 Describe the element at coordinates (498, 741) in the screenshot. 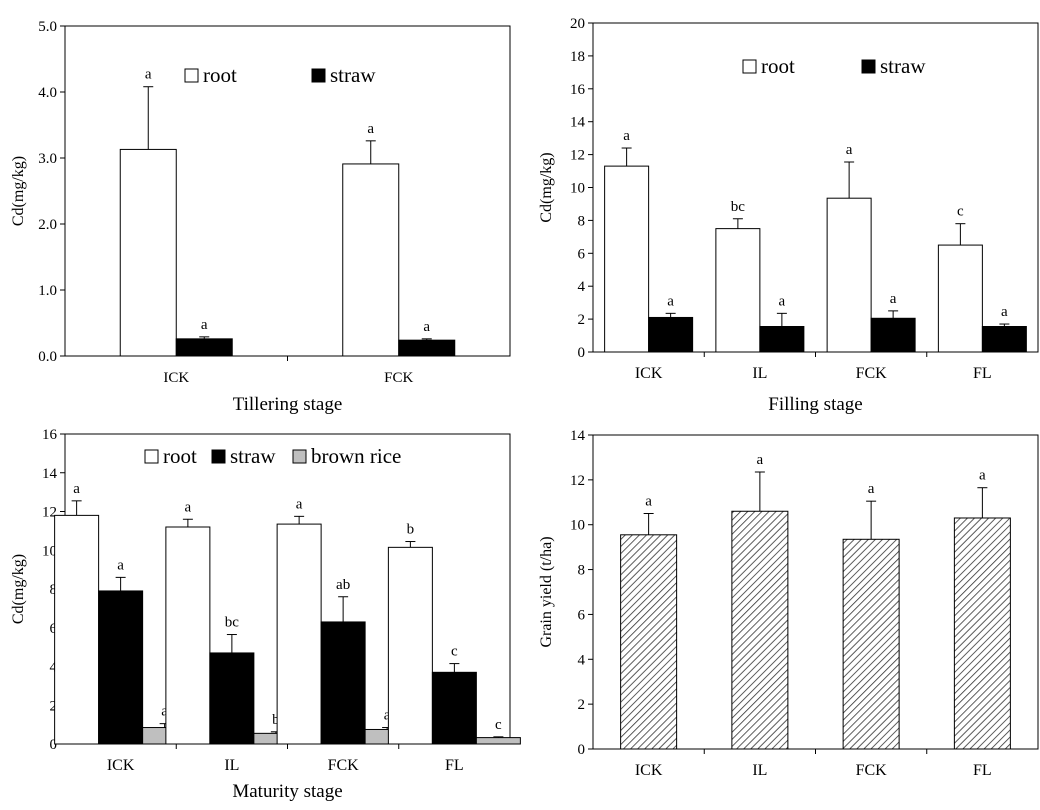

I see `bar-brown-rice` at that location.